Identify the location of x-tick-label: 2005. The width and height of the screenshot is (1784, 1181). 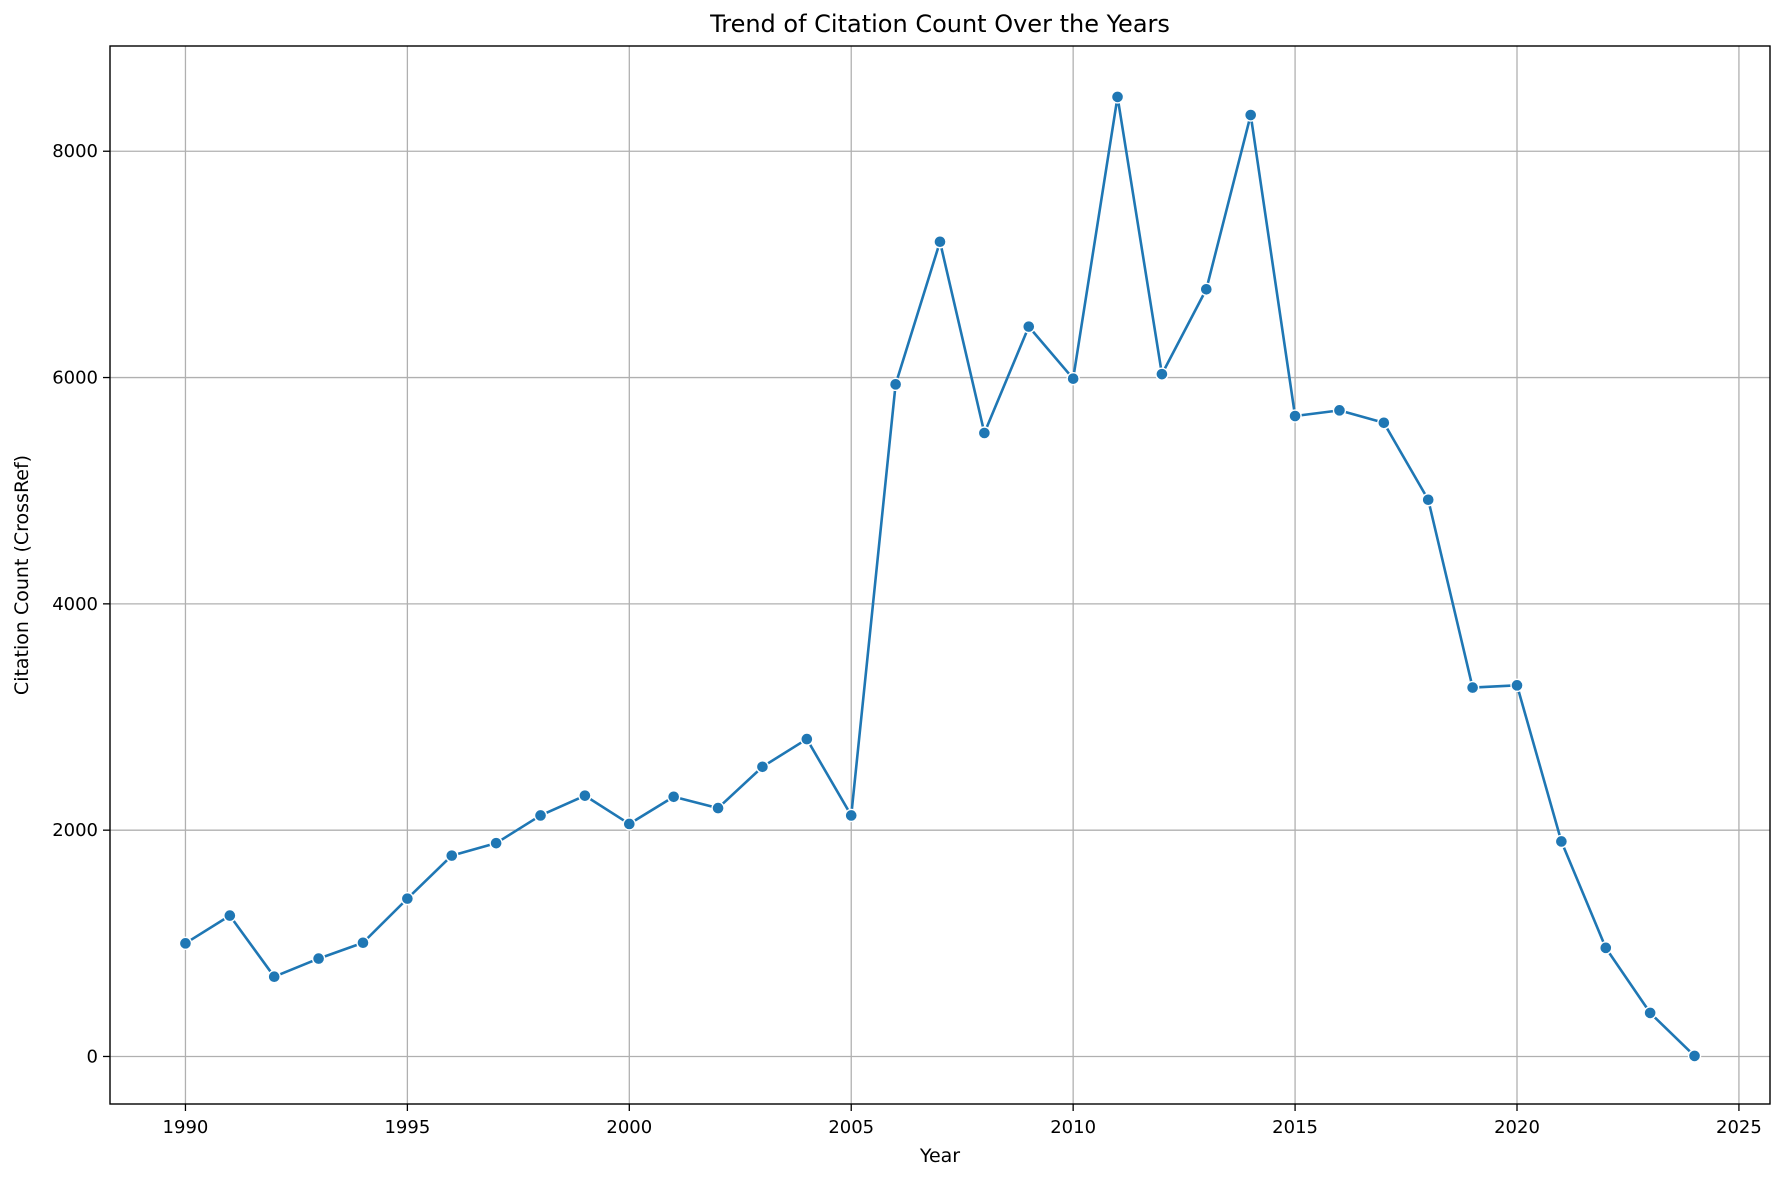
(851, 1127).